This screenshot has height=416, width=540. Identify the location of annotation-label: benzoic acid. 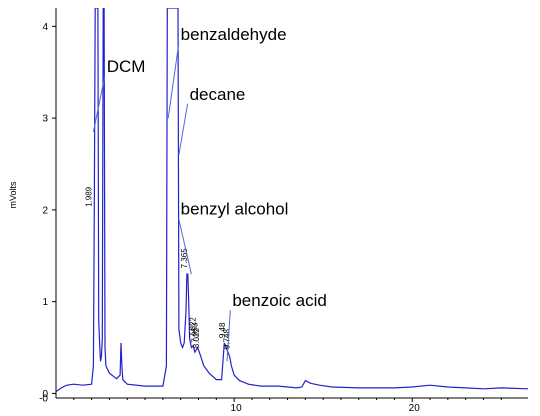
(279, 300).